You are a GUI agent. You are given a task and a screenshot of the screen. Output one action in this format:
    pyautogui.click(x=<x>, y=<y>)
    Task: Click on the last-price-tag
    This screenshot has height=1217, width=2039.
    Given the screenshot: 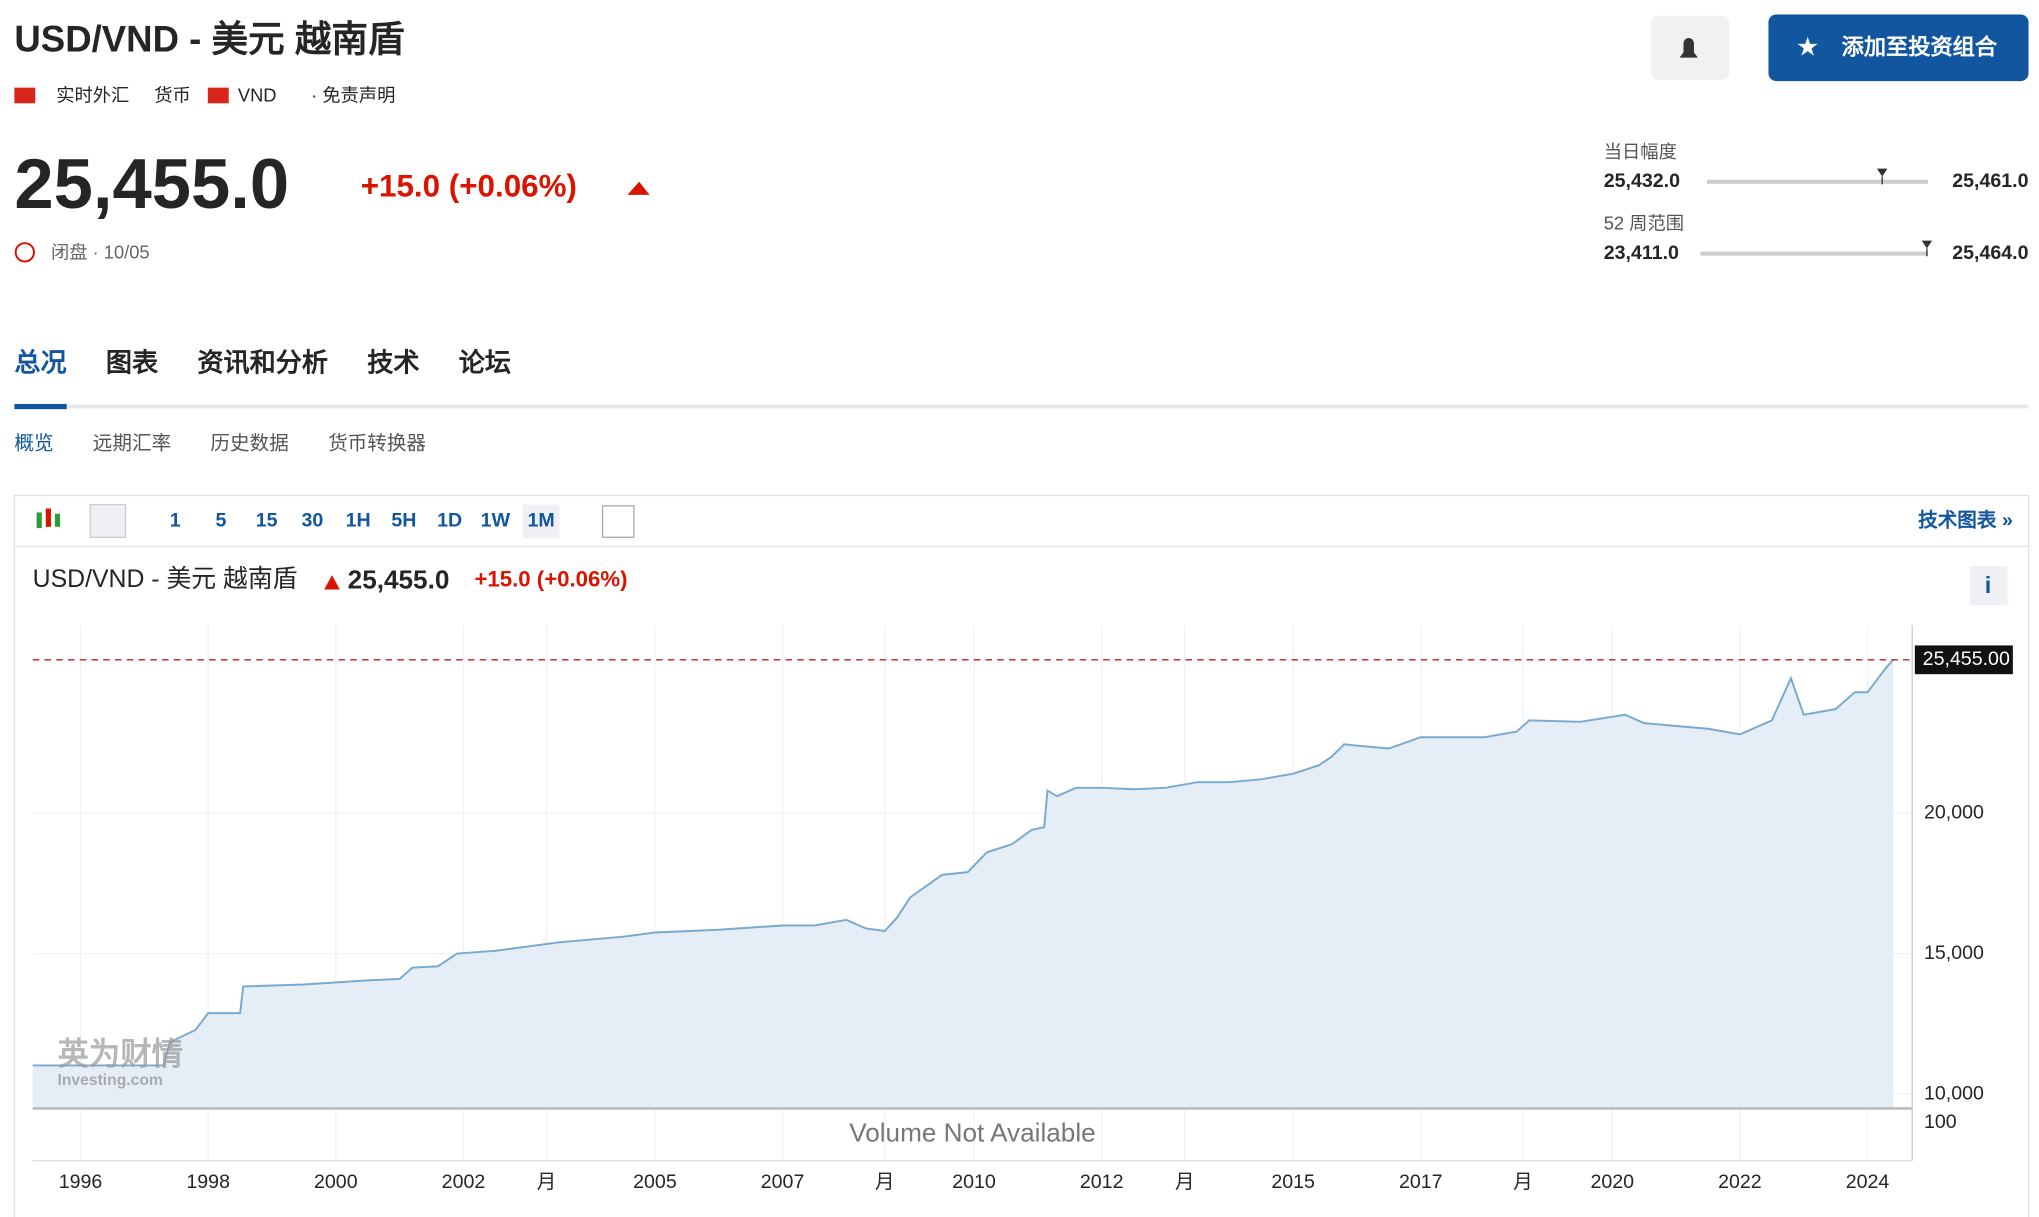 What is the action you would take?
    pyautogui.click(x=1963, y=660)
    